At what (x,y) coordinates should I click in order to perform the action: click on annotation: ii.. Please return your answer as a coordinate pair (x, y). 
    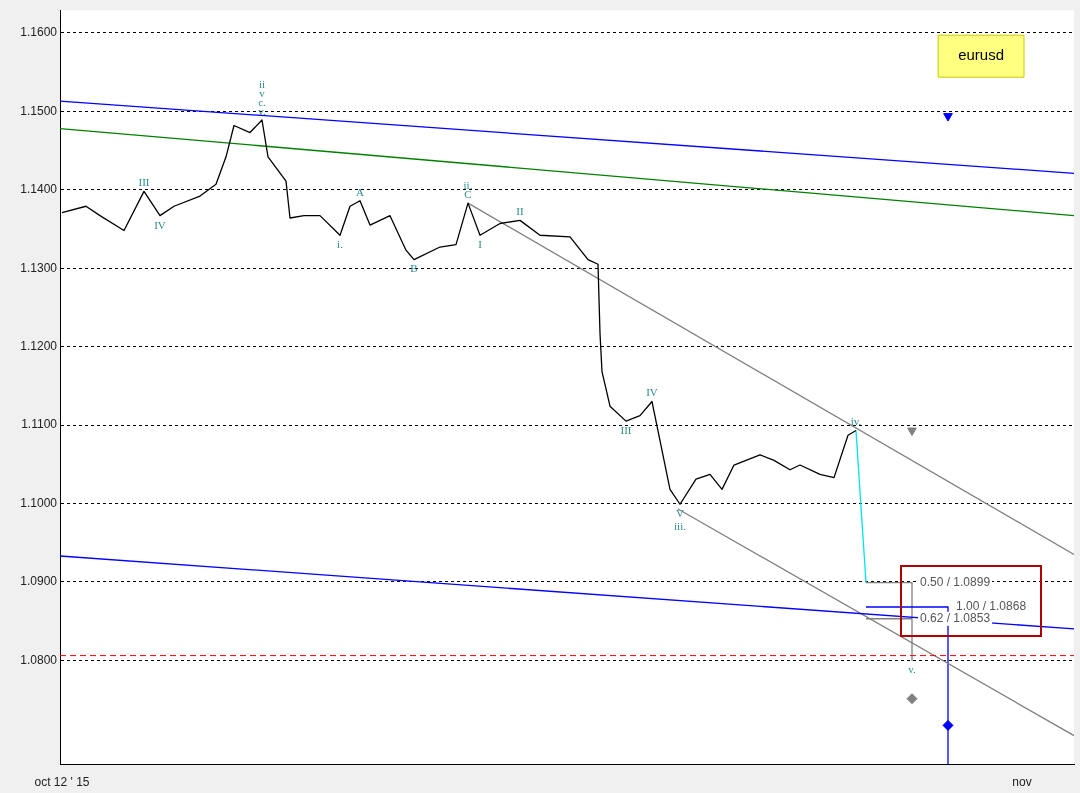
    Looking at the image, I should click on (468, 185).